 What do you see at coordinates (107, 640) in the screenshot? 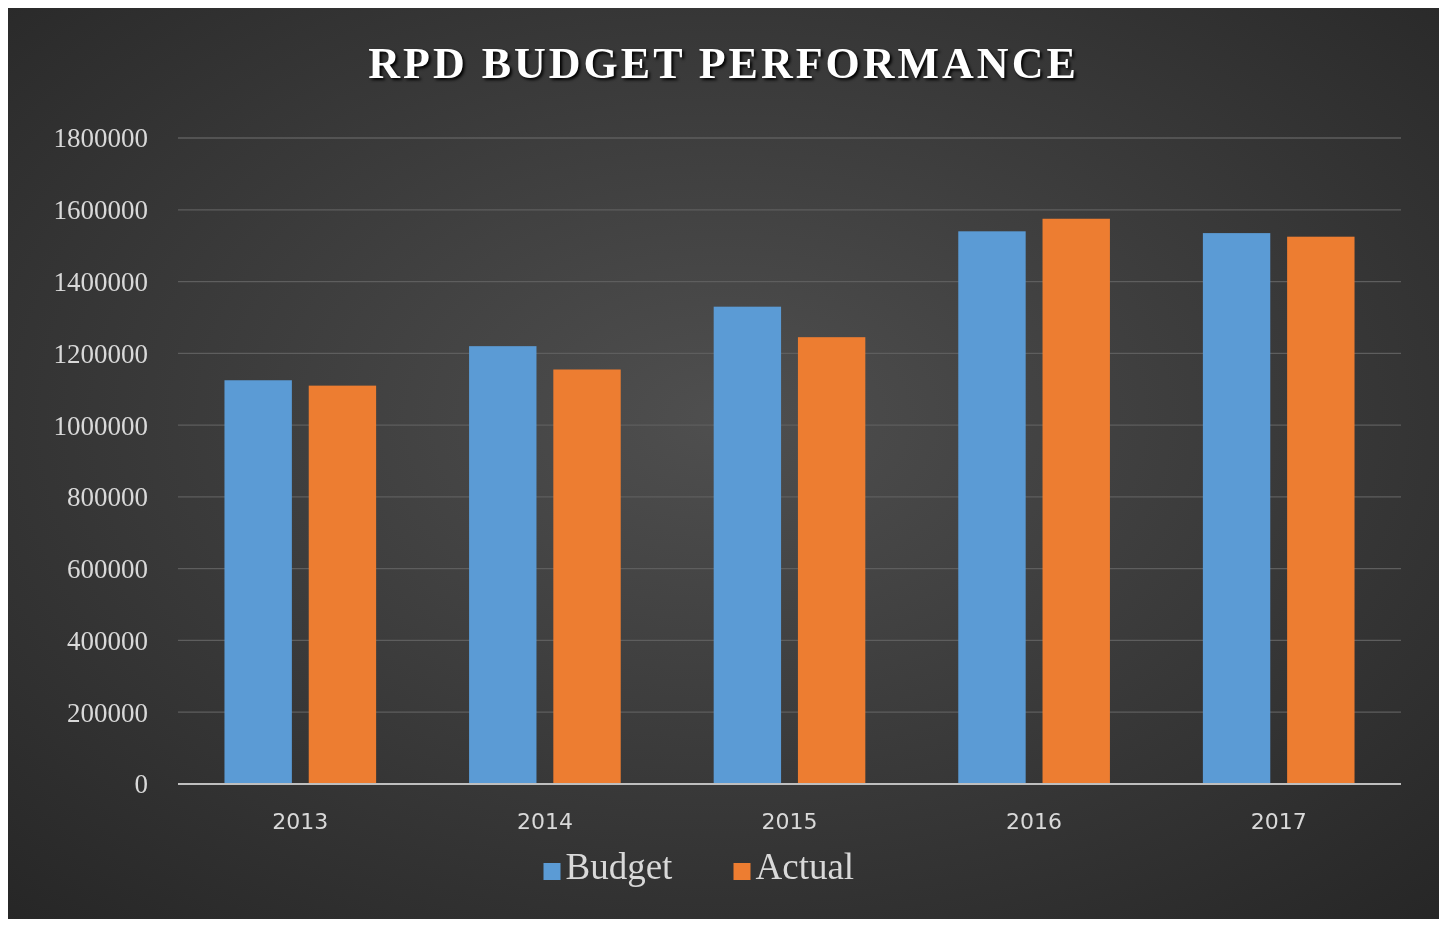
I see `y-tick-label: 400000` at bounding box center [107, 640].